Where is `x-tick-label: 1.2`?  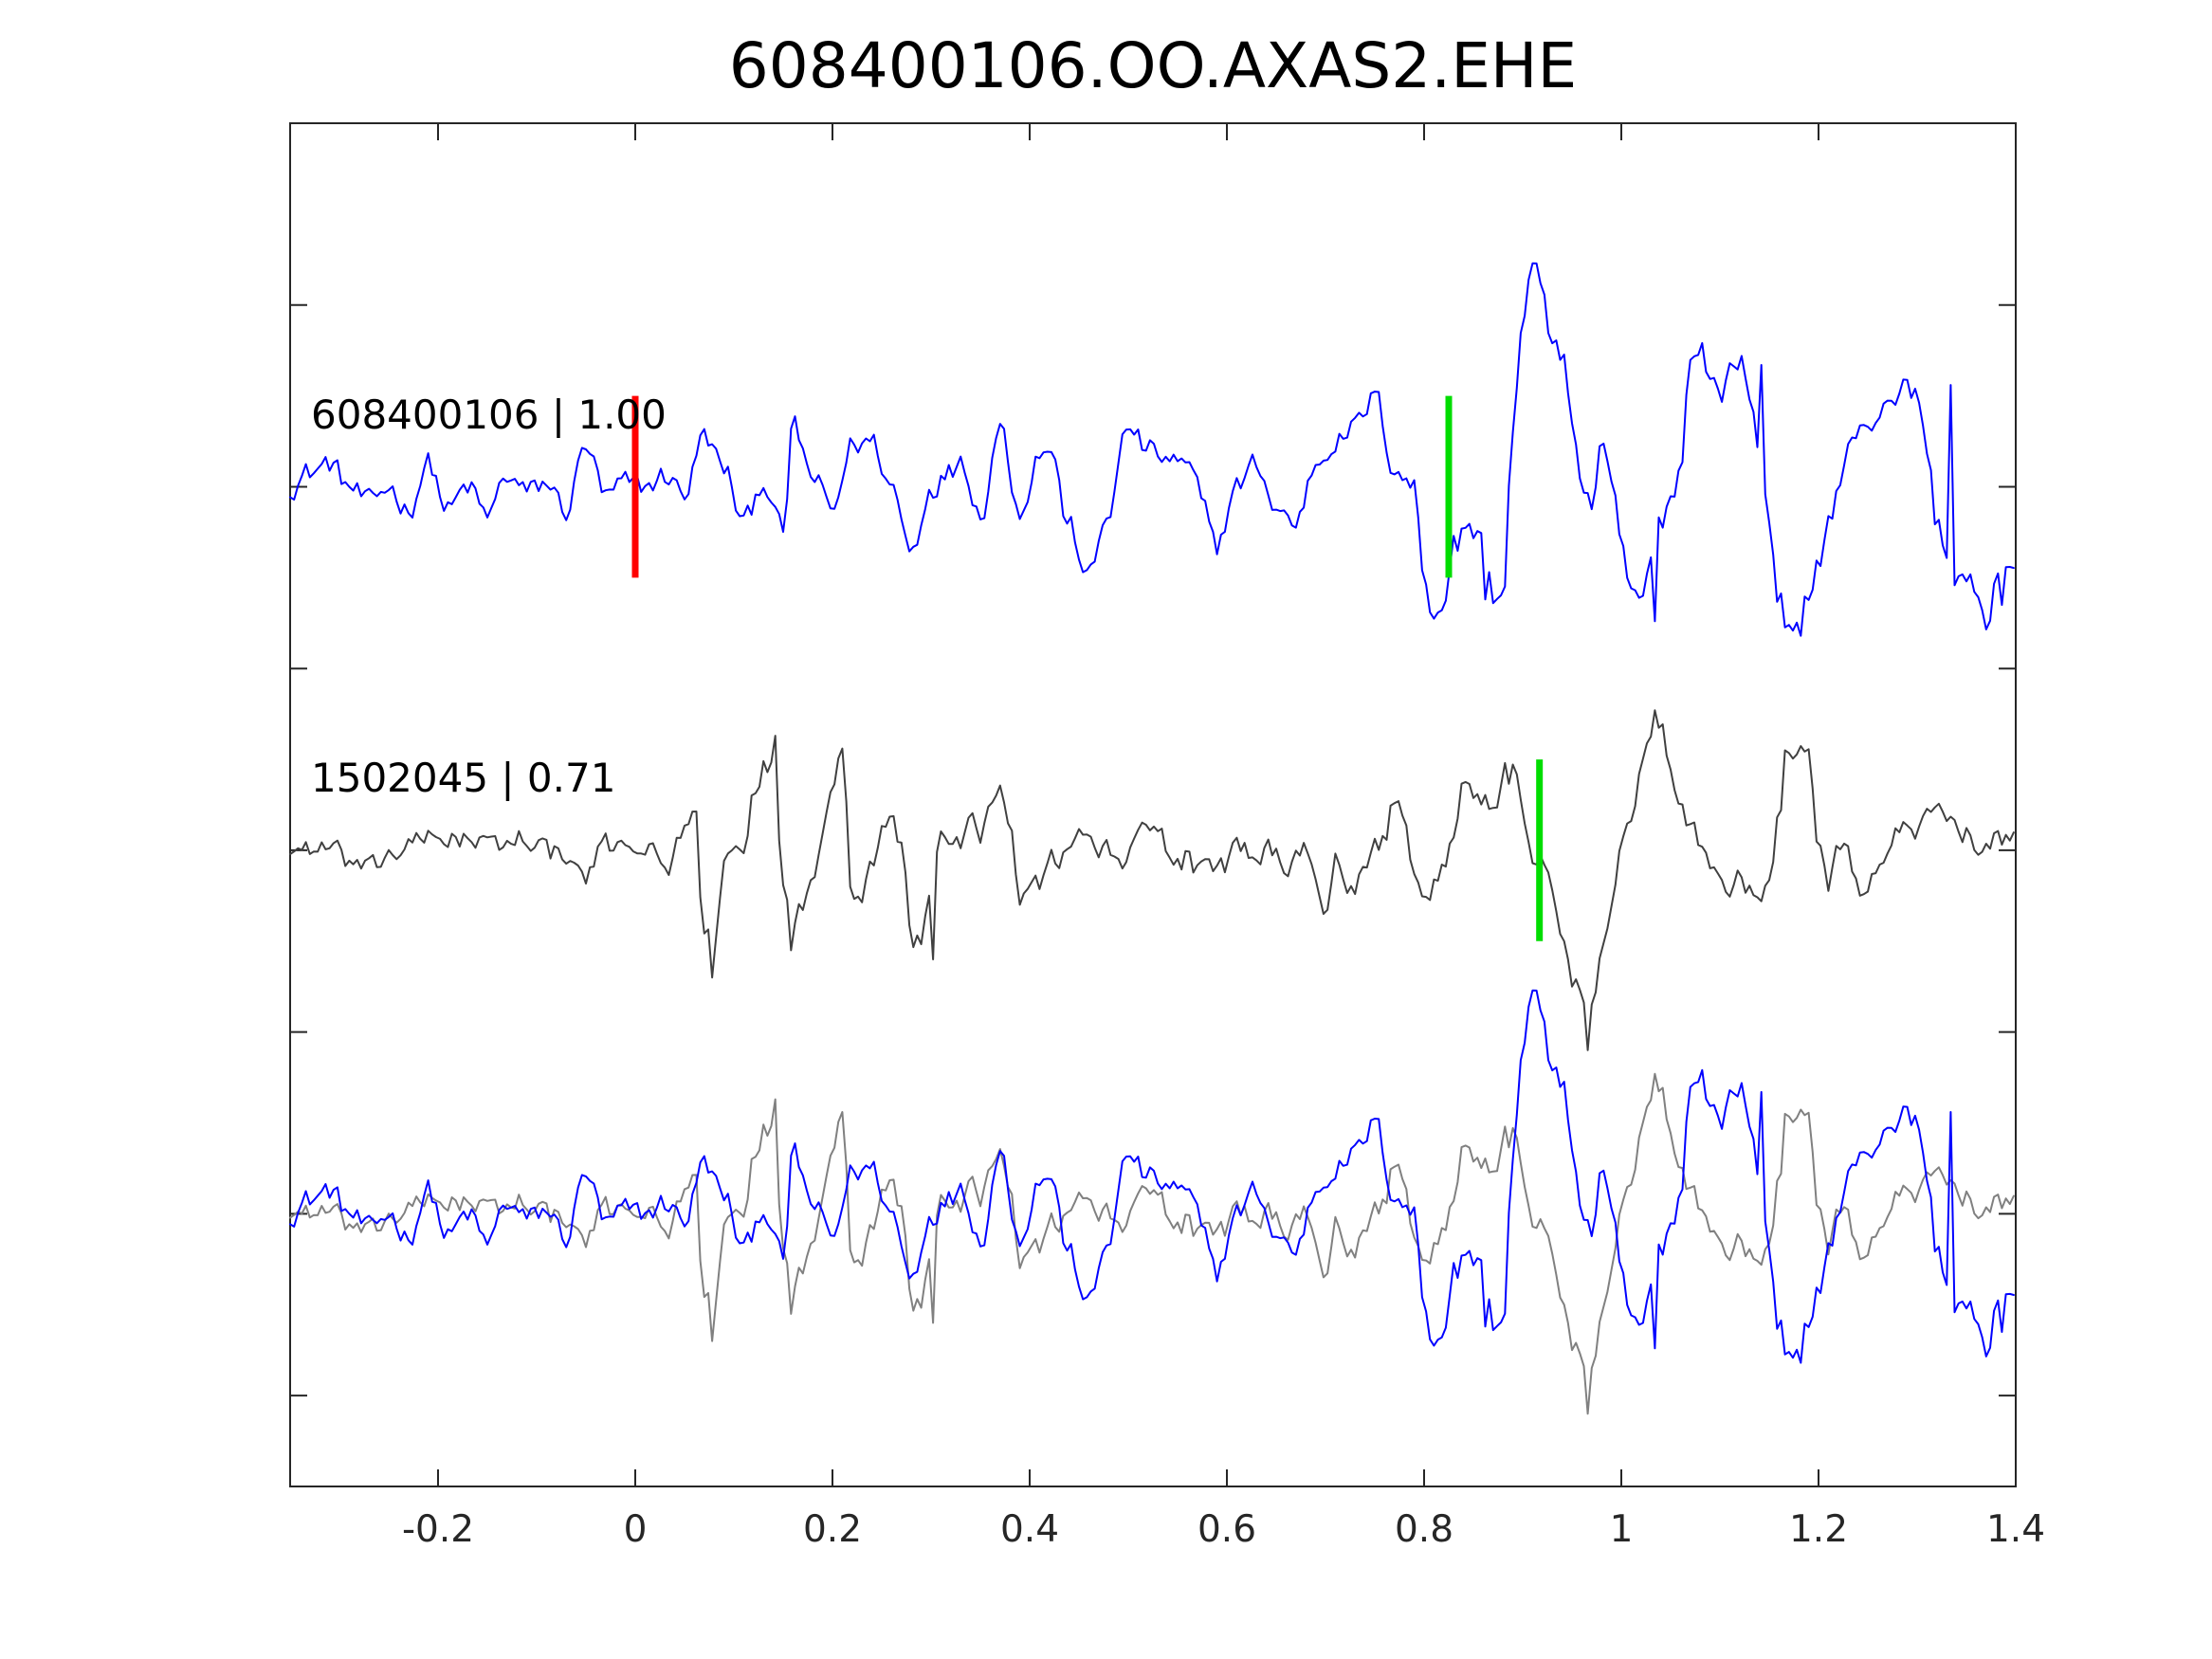
x-tick-label: 1.2 is located at coordinates (1818, 1529).